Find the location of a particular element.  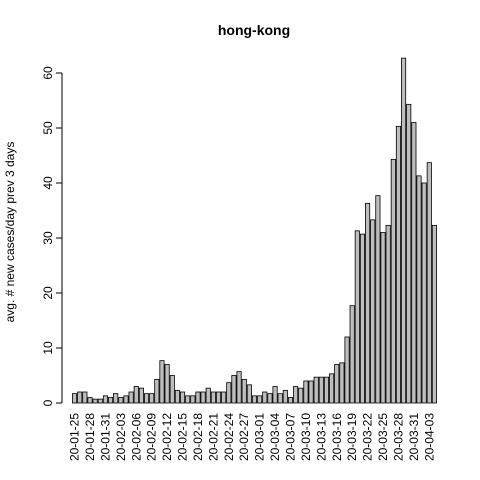

x-tick-label: 20-02-06 is located at coordinates (136, 437).